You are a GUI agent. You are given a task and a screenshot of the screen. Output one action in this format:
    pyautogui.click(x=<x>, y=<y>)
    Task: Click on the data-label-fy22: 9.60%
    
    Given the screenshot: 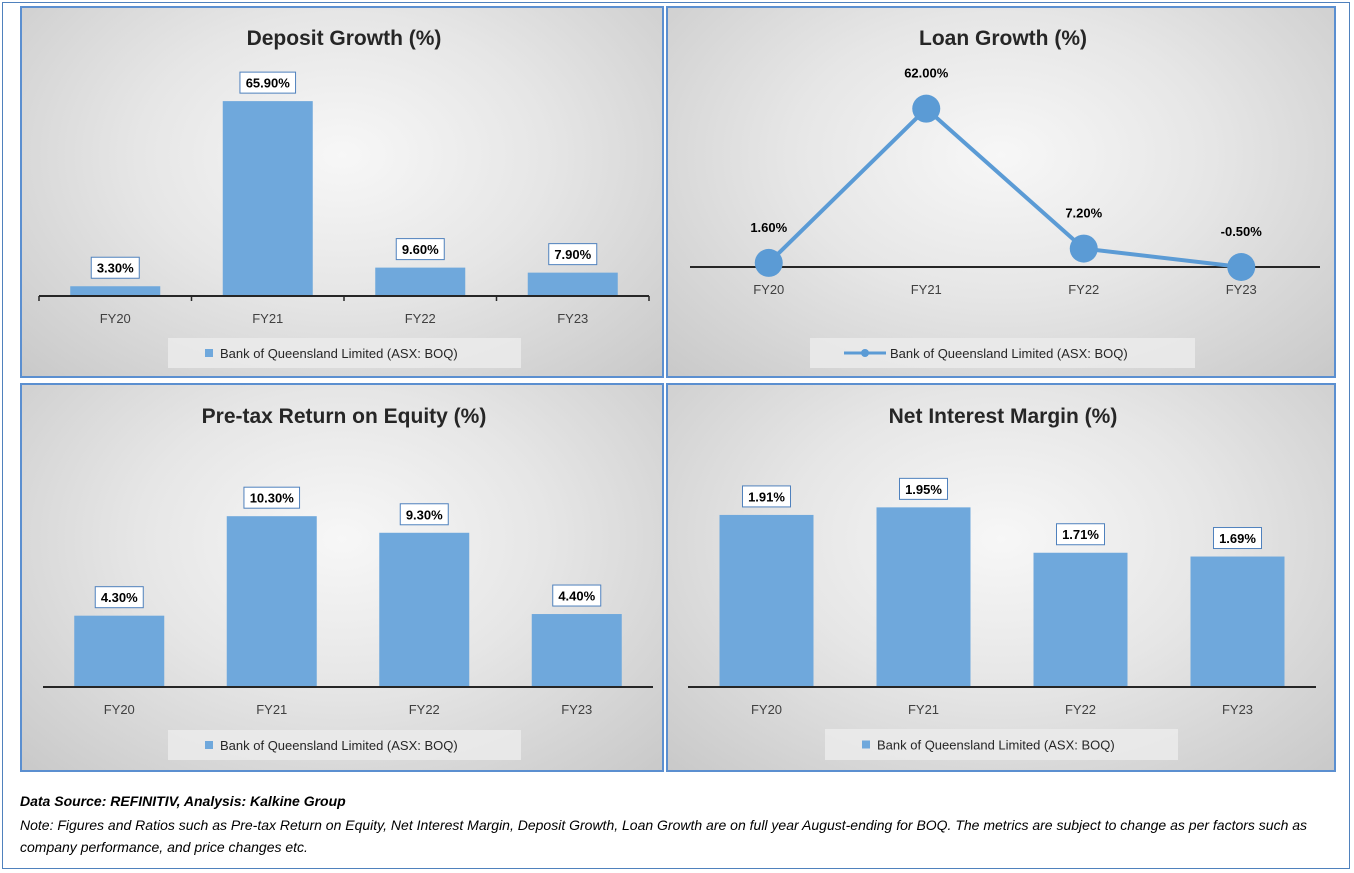 What is the action you would take?
    pyautogui.click(x=420, y=249)
    